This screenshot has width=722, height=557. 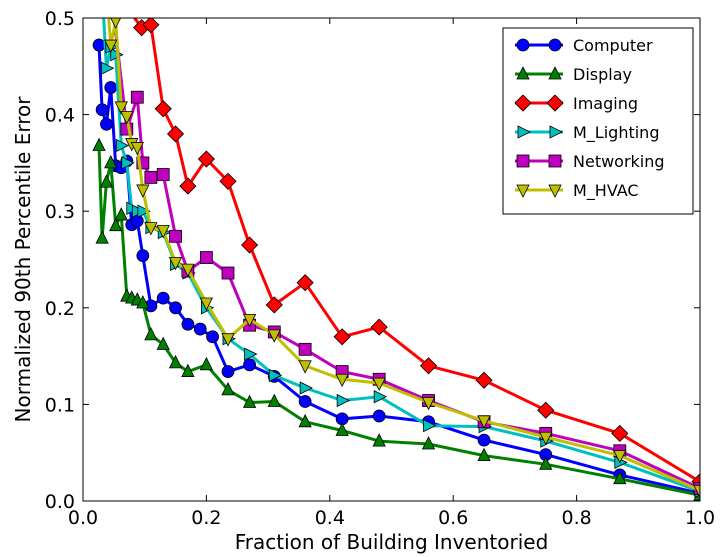 I want to click on legend-label-m-lighting: M_Lighting, so click(x=616, y=133).